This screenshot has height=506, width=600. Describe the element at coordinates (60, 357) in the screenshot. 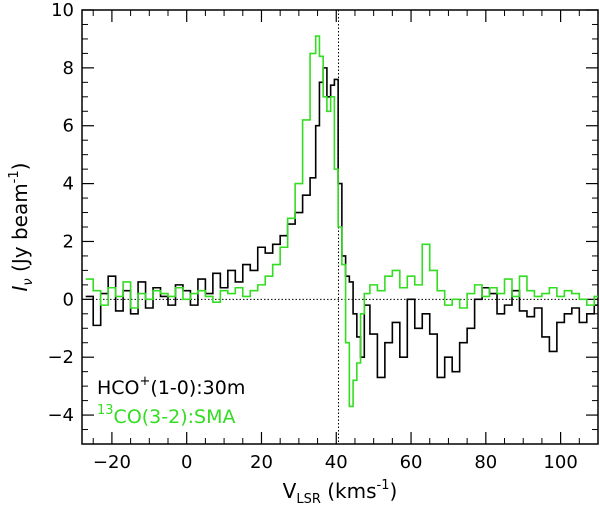

I see `y-tick-label: −2` at that location.